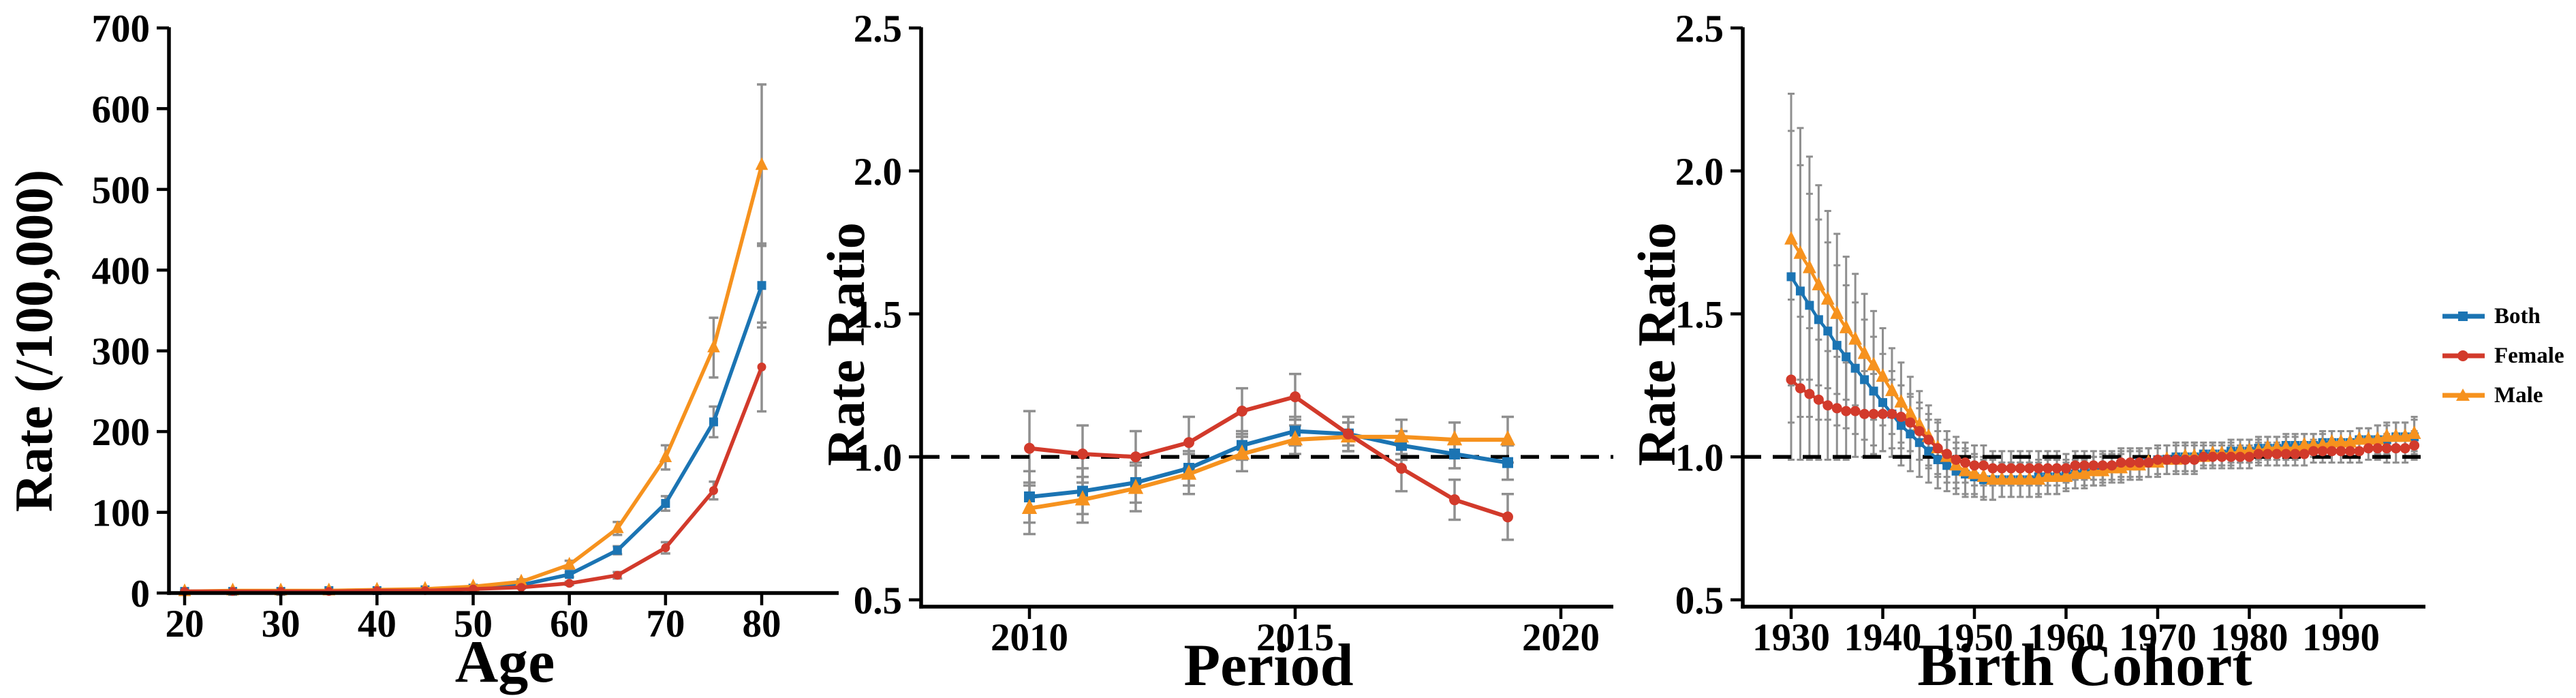  I want to click on legend-label-both: Both, so click(2517, 316).